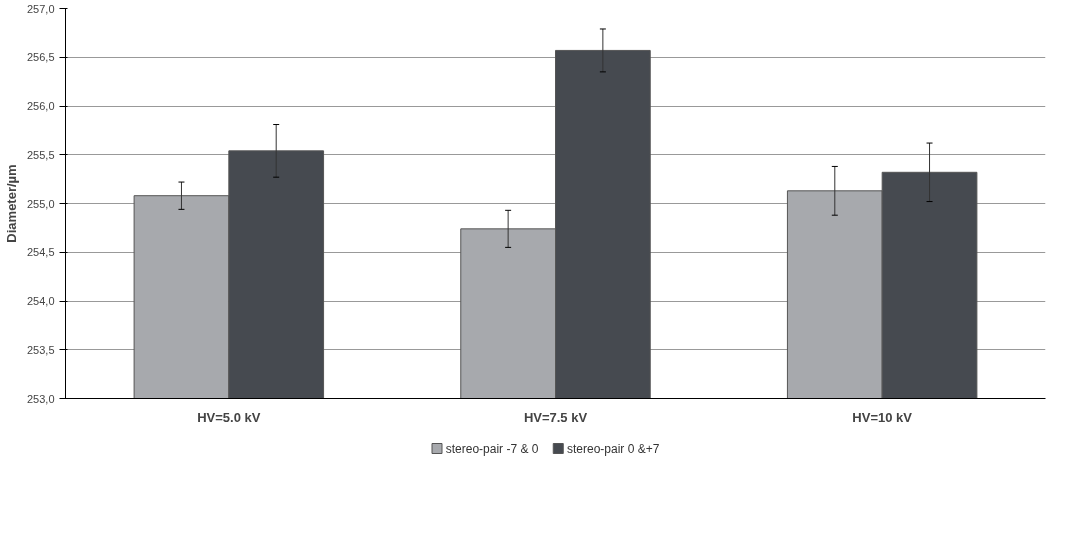 This screenshot has width=1086, height=539. I want to click on y-tick-label: 255,5, so click(40, 154).